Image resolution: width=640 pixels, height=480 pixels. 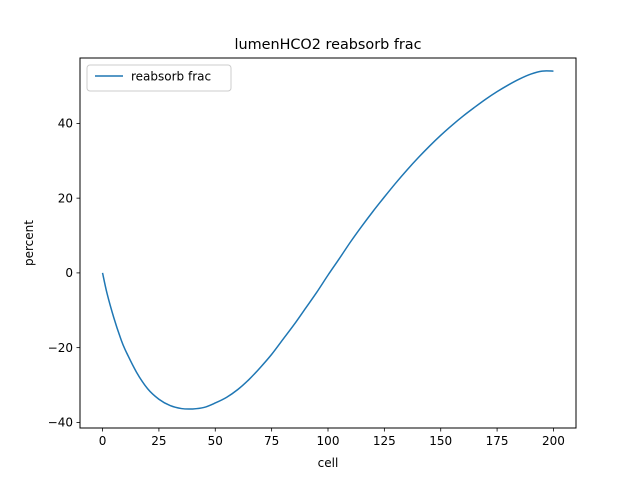 I want to click on y-tick-label: 0, so click(x=69, y=273).